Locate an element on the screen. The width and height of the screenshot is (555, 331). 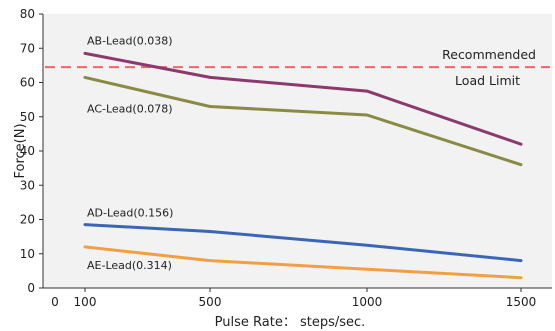
x-tick-label: 100 is located at coordinates (85, 302).